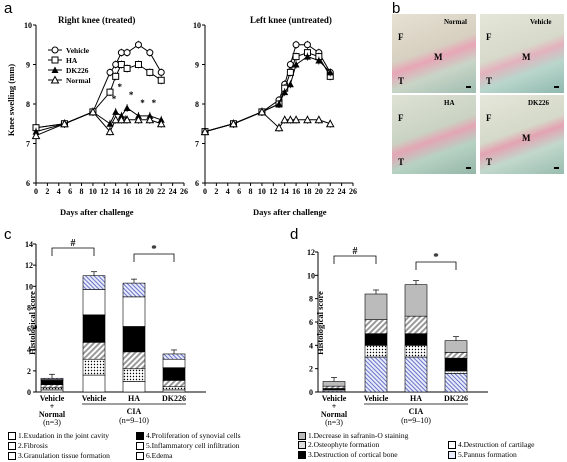 This screenshot has width=567, height=462. I want to click on legend-label: HA, so click(72, 60).